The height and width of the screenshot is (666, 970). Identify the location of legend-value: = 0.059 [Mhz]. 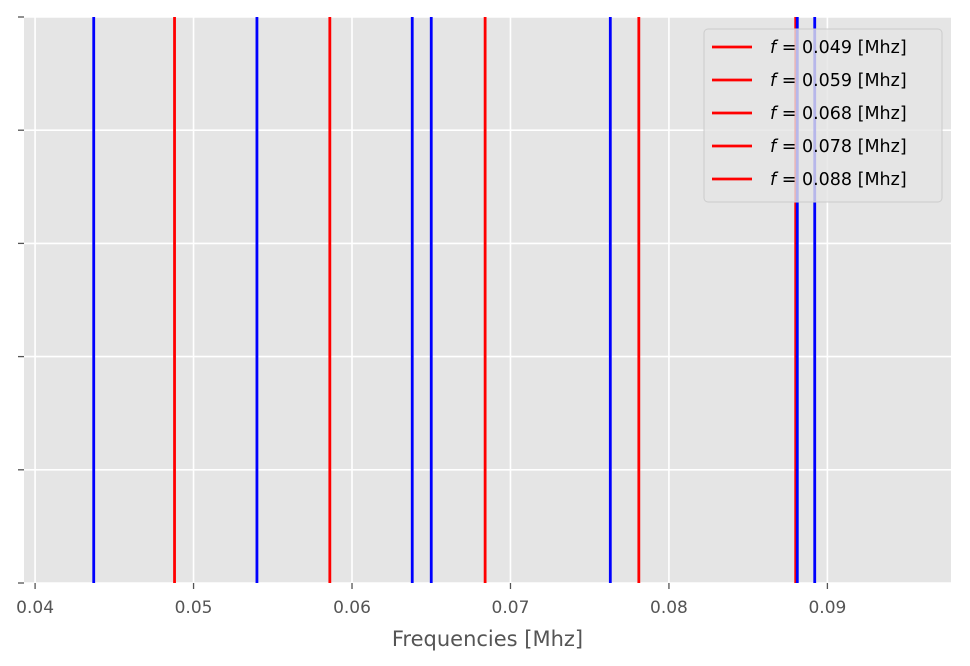
(841, 81).